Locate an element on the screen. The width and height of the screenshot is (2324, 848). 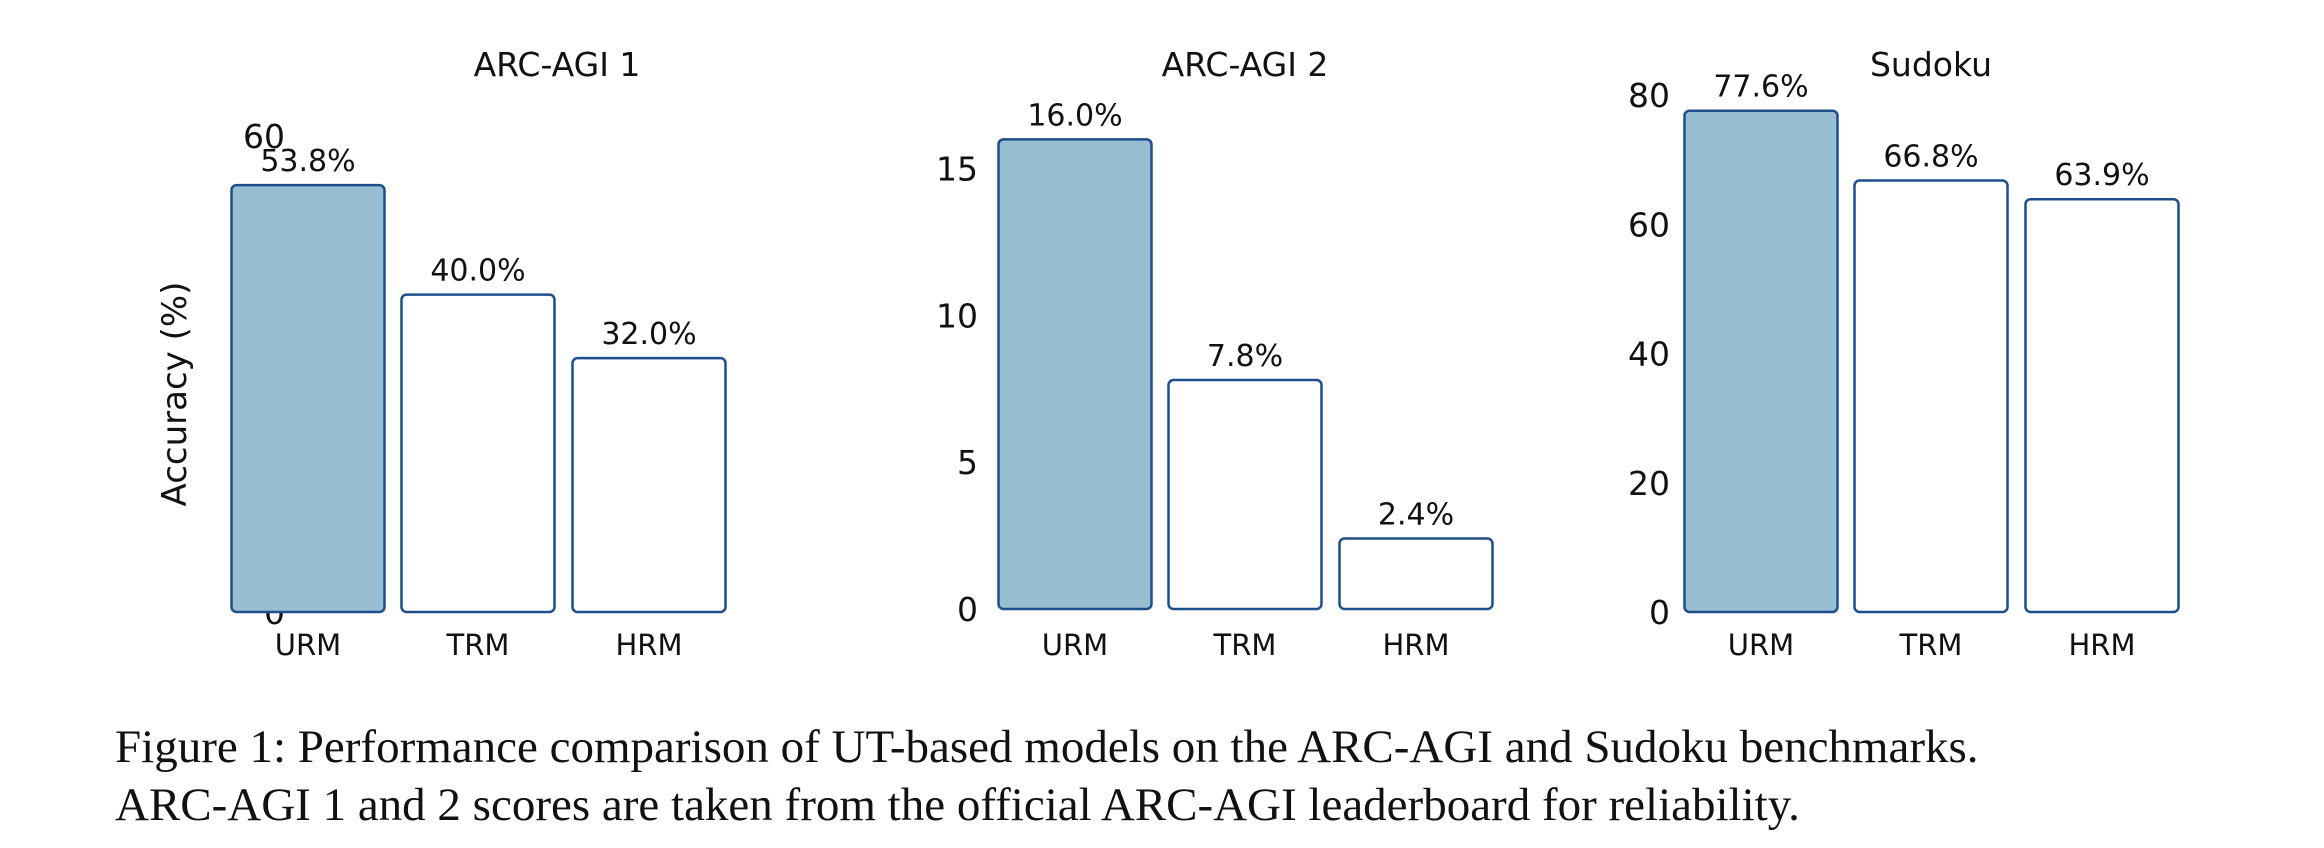
value-label: 16.0% is located at coordinates (1074, 115).